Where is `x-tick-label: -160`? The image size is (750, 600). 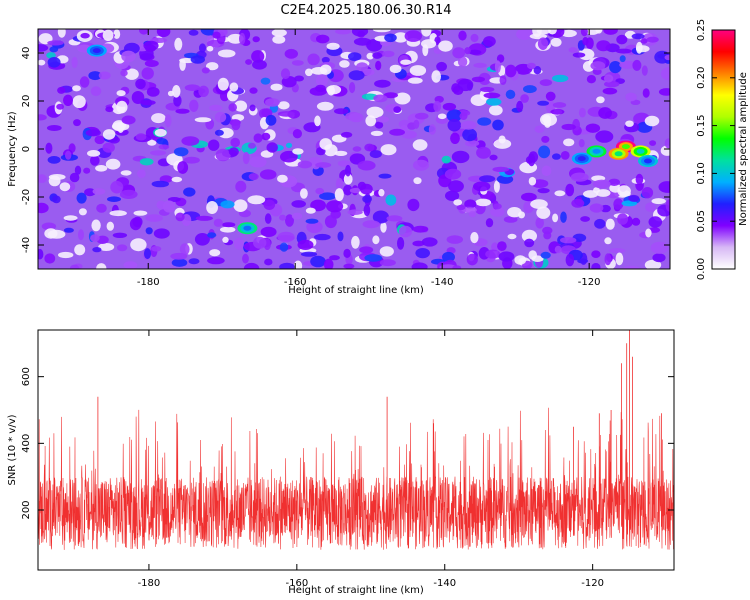 x-tick-label: -160 is located at coordinates (295, 282).